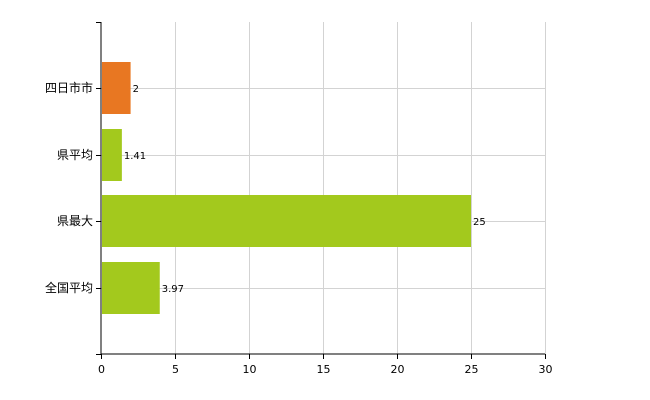  Describe the element at coordinates (75, 155) in the screenshot. I see `y-category-label: 県平均` at that location.